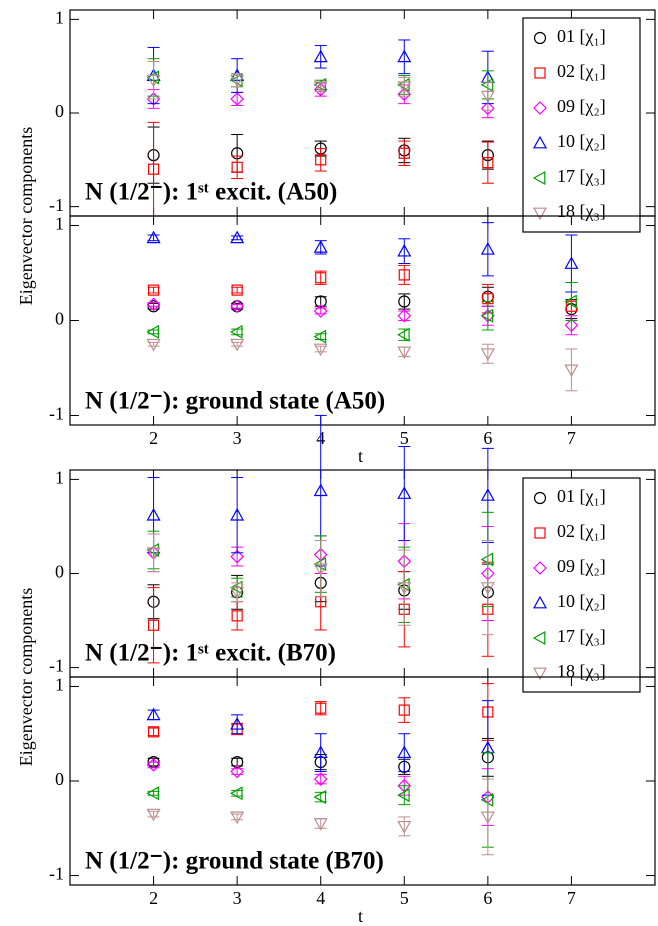  I want to click on x-tick-label: 4, so click(320, 898).